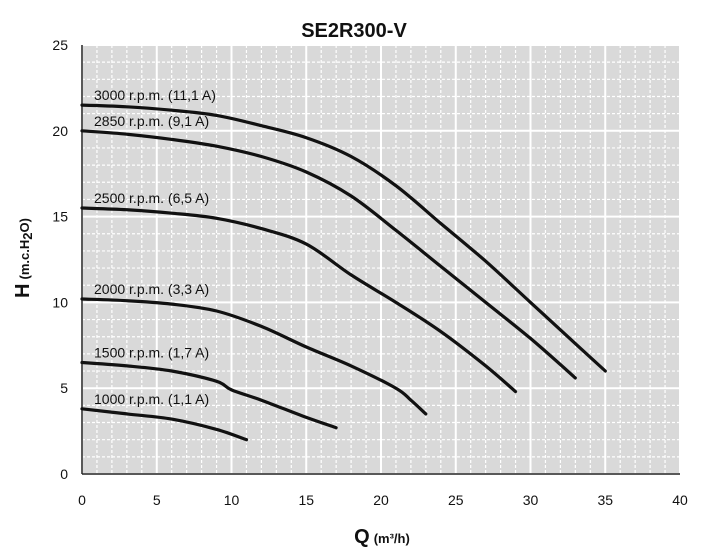  I want to click on y-tick-label: 25, so click(60, 45).